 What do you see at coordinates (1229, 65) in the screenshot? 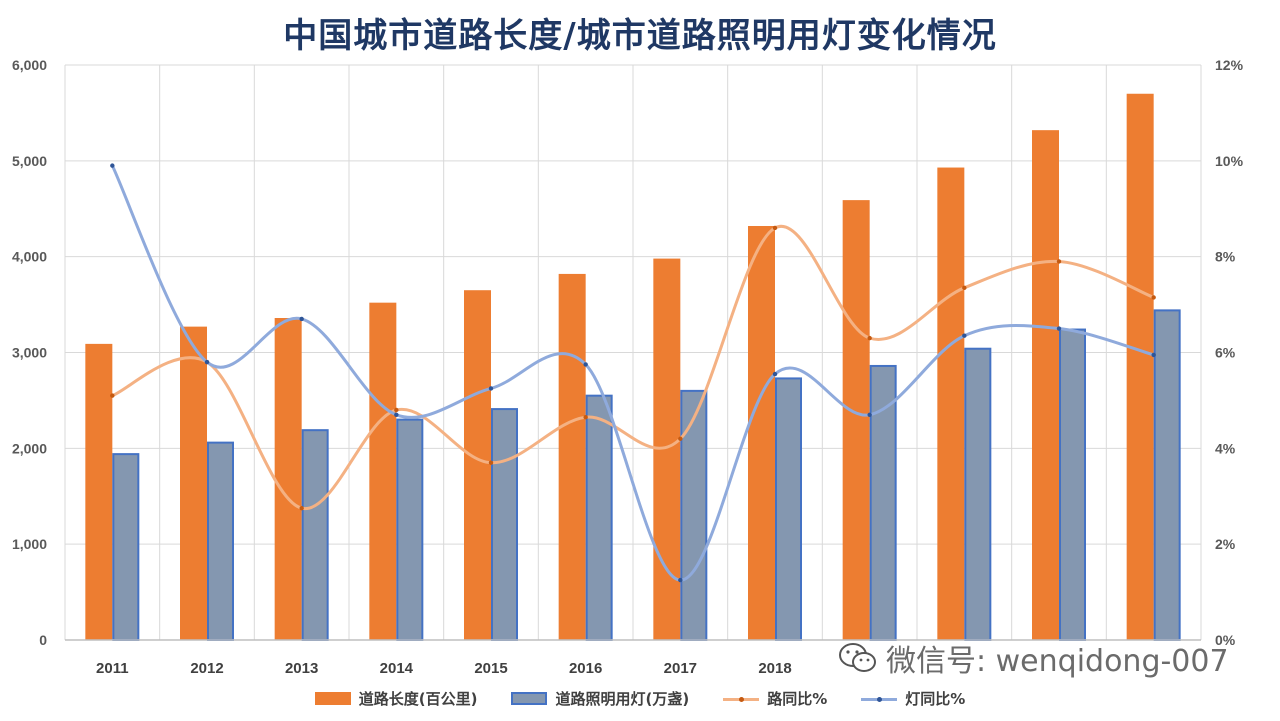
I see `y-right-tick-label: 12%` at bounding box center [1229, 65].